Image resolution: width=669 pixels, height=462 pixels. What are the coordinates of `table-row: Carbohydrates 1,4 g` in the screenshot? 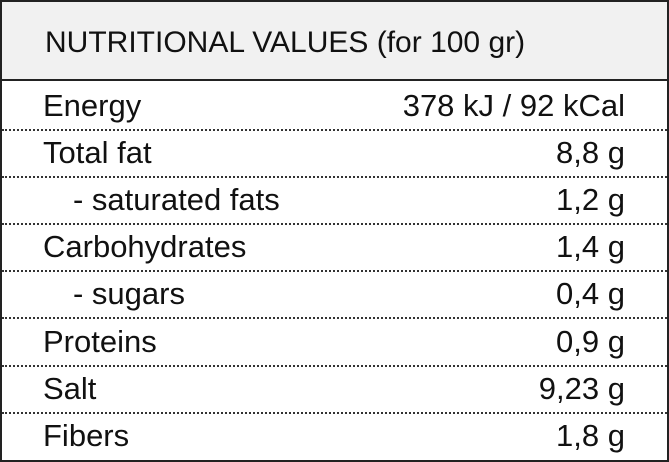 It's located at (334, 247).